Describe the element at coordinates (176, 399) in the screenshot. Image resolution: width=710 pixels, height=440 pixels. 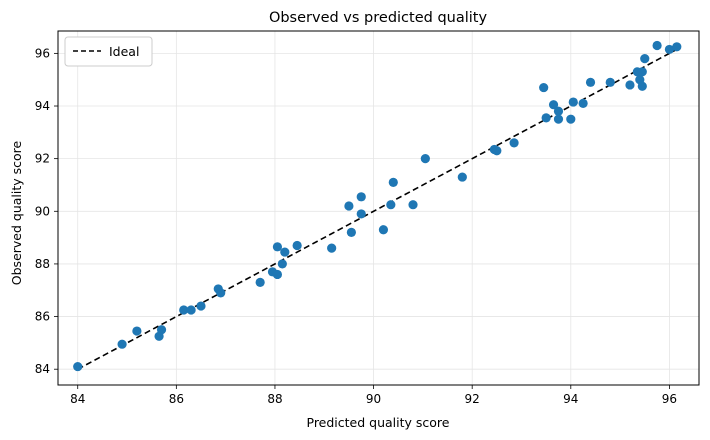
I see `x-tick-label: 86` at that location.